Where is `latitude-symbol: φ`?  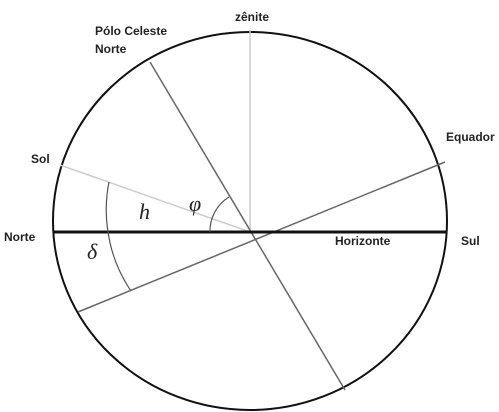
latitude-symbol: φ is located at coordinates (195, 203).